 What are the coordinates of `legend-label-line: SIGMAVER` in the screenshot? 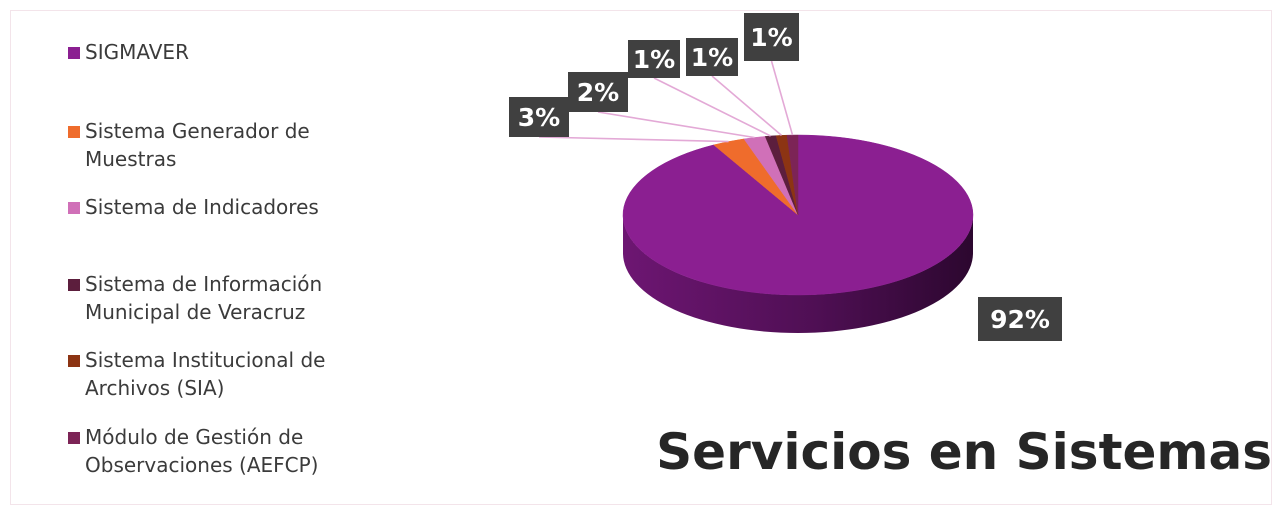 It's located at (137, 52).